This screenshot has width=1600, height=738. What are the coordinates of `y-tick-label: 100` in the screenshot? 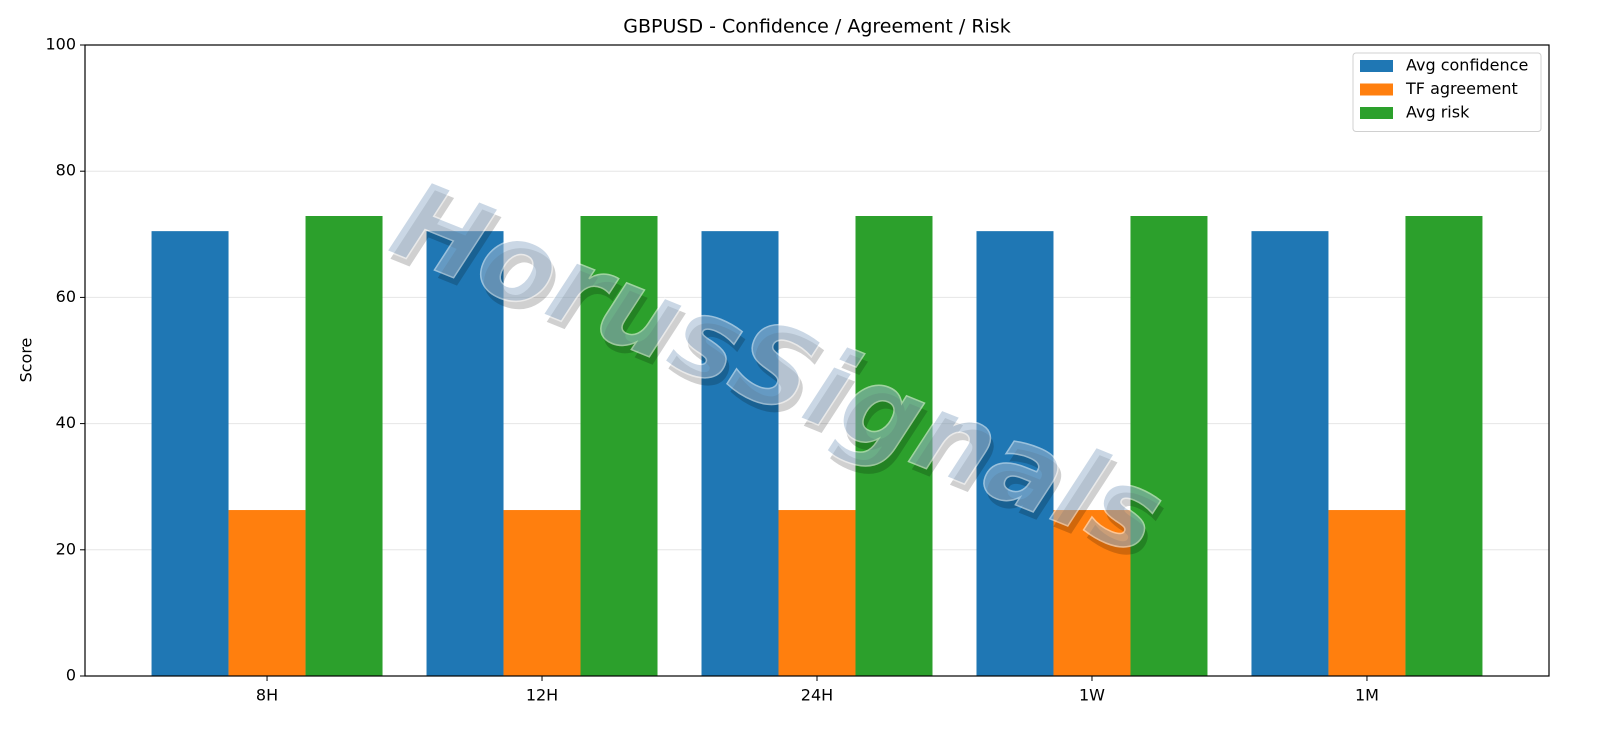 It's located at (60, 44).